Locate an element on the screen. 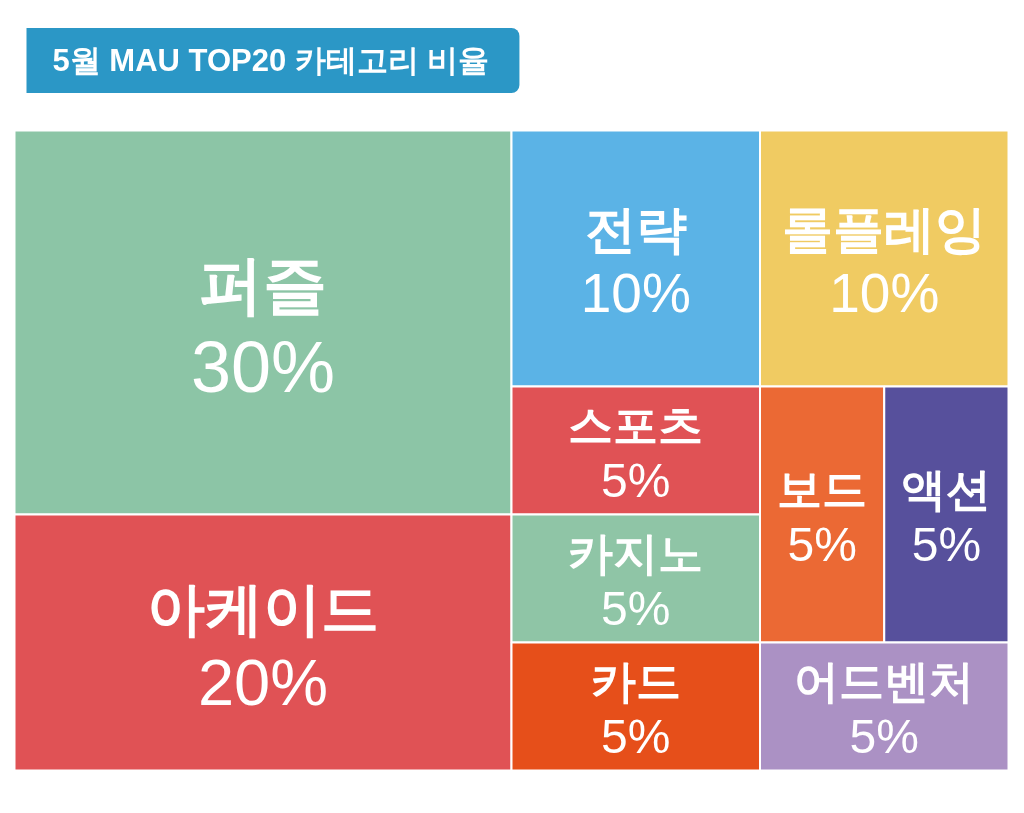  text: 5월 MAU TOP20 카테고리 비율 is located at coordinates (271, 60).